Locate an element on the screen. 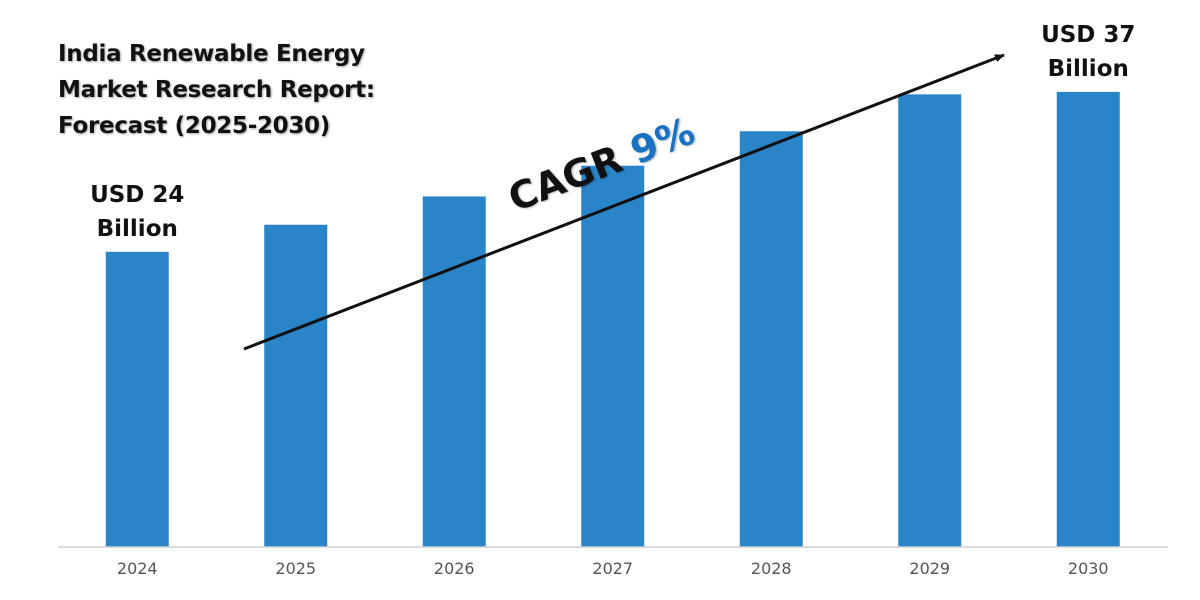 The image size is (1200, 600). bar-2026 is located at coordinates (454, 371).